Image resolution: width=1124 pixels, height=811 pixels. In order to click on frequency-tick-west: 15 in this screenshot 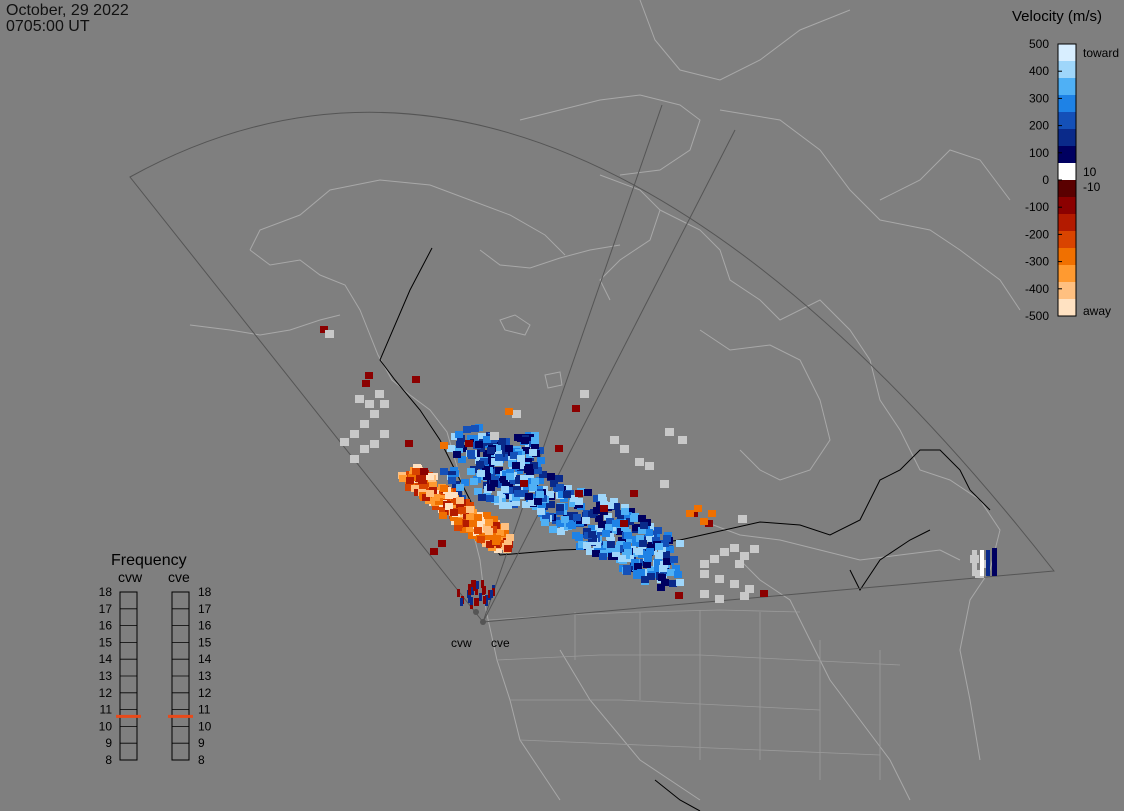, I will do `click(106, 642)`.